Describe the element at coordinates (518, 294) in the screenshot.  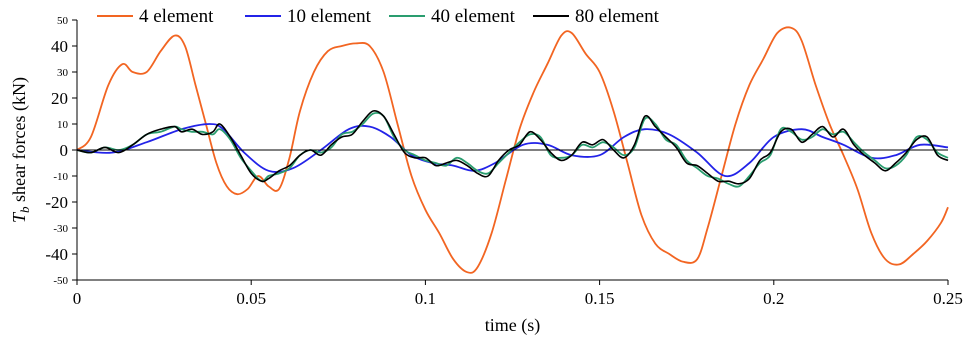
I see `x-ticks: 0 0.05 0.1 0.15 0.2 0.25` at that location.